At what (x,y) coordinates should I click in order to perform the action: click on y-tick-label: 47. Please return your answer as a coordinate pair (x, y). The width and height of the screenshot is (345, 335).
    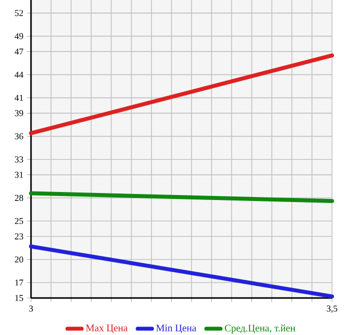
    Looking at the image, I should click on (19, 51).